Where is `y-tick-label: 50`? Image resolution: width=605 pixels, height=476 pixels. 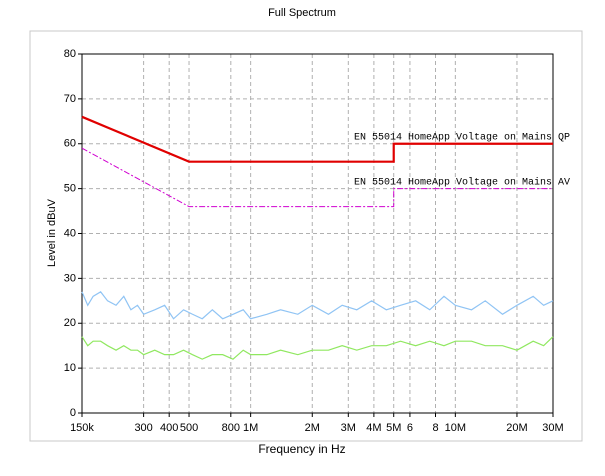 y-tick-label: 50 is located at coordinates (70, 189).